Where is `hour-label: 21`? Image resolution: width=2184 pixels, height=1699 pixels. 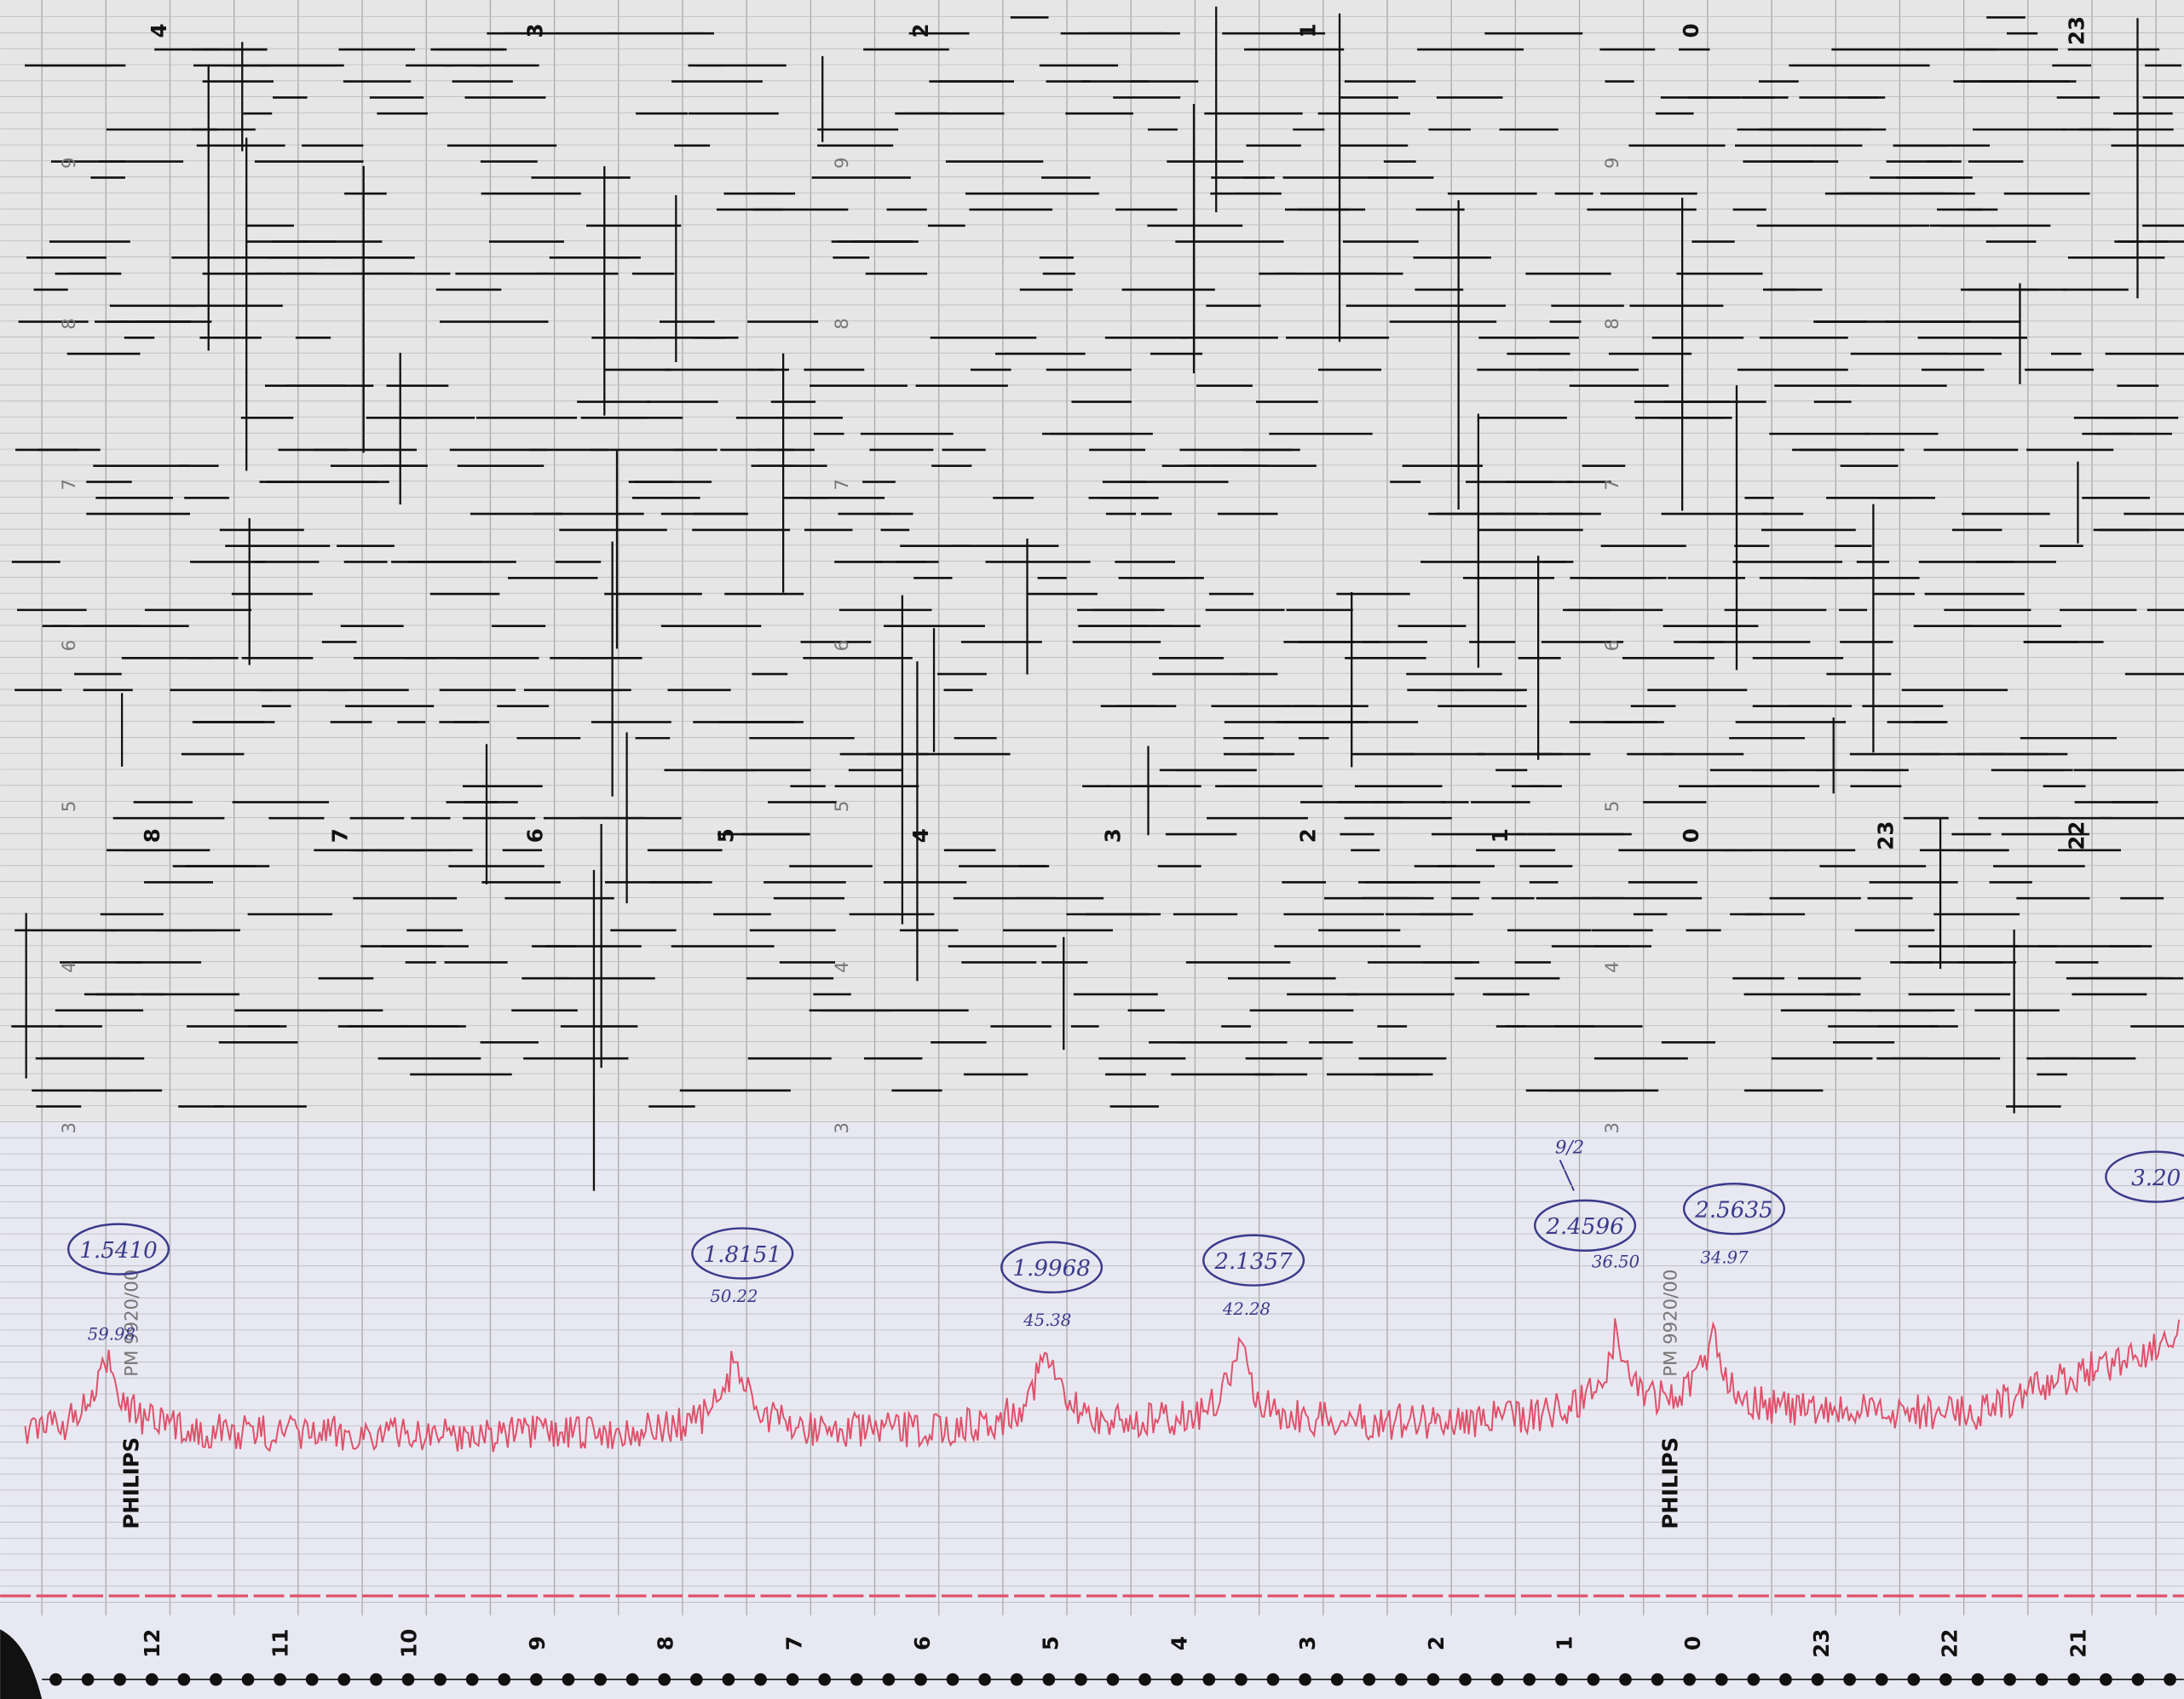 hour-label: 21 is located at coordinates (2078, 1643).